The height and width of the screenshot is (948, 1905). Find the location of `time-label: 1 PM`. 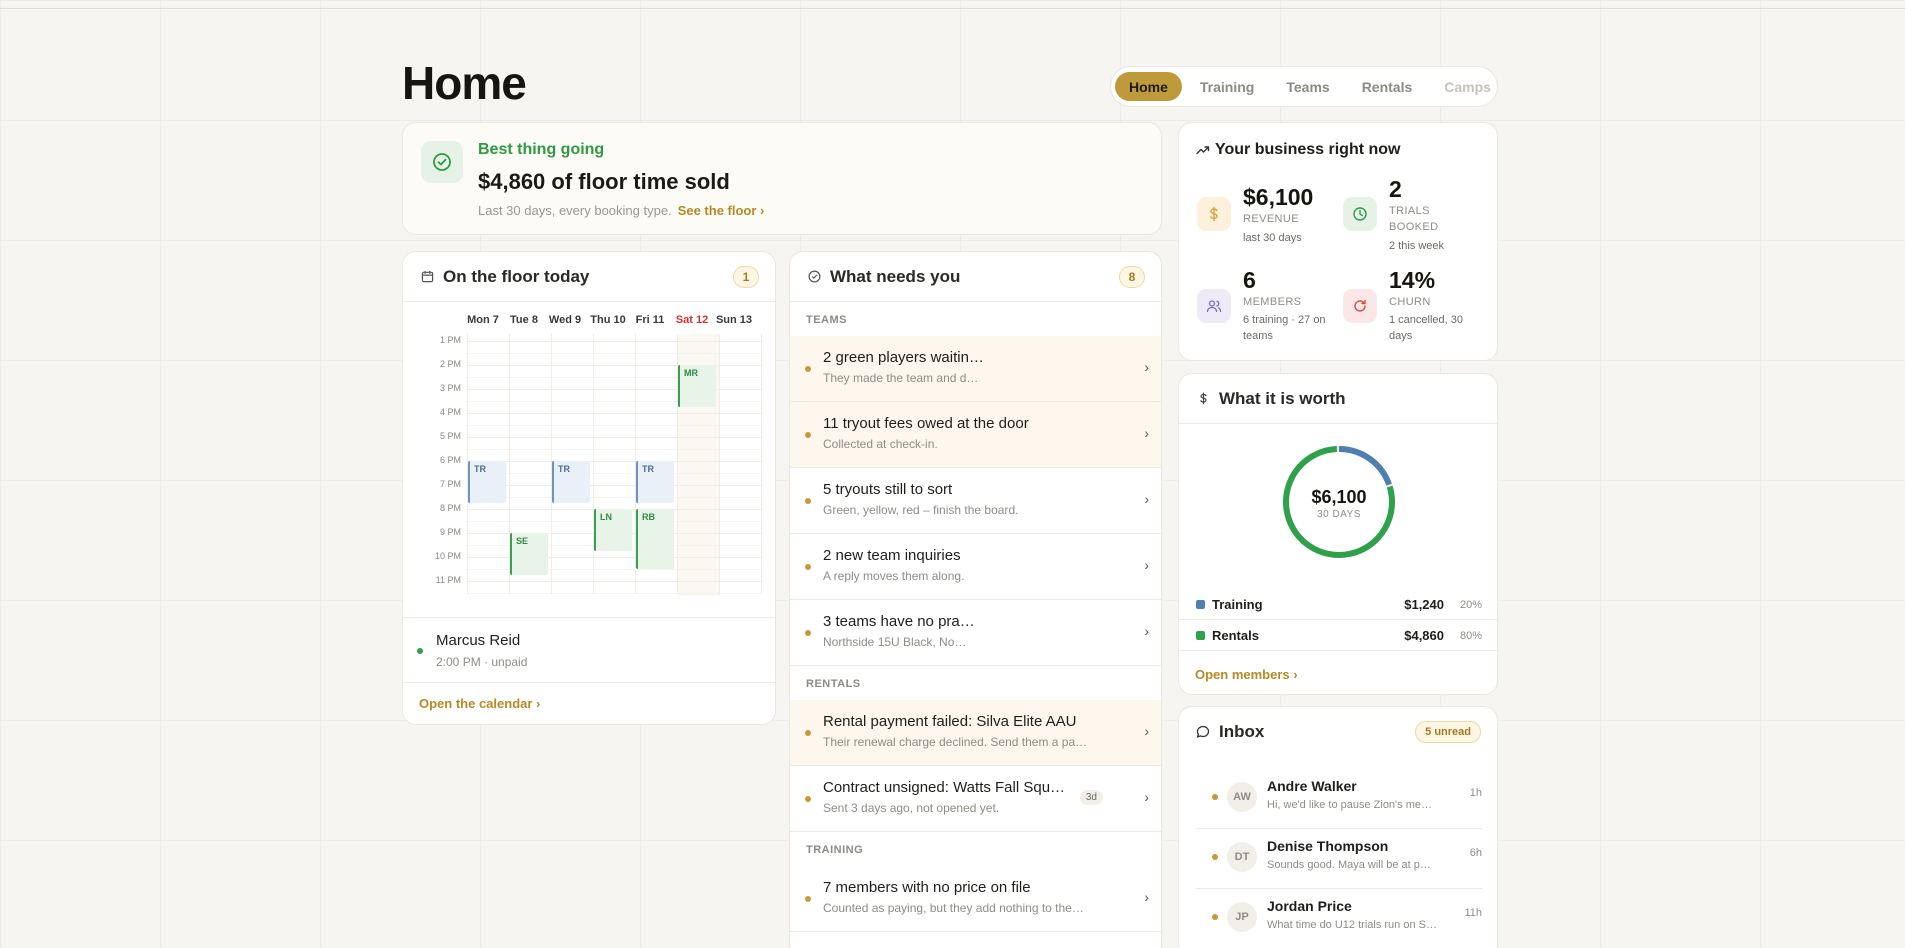

time-label: 1 PM is located at coordinates (450, 340).